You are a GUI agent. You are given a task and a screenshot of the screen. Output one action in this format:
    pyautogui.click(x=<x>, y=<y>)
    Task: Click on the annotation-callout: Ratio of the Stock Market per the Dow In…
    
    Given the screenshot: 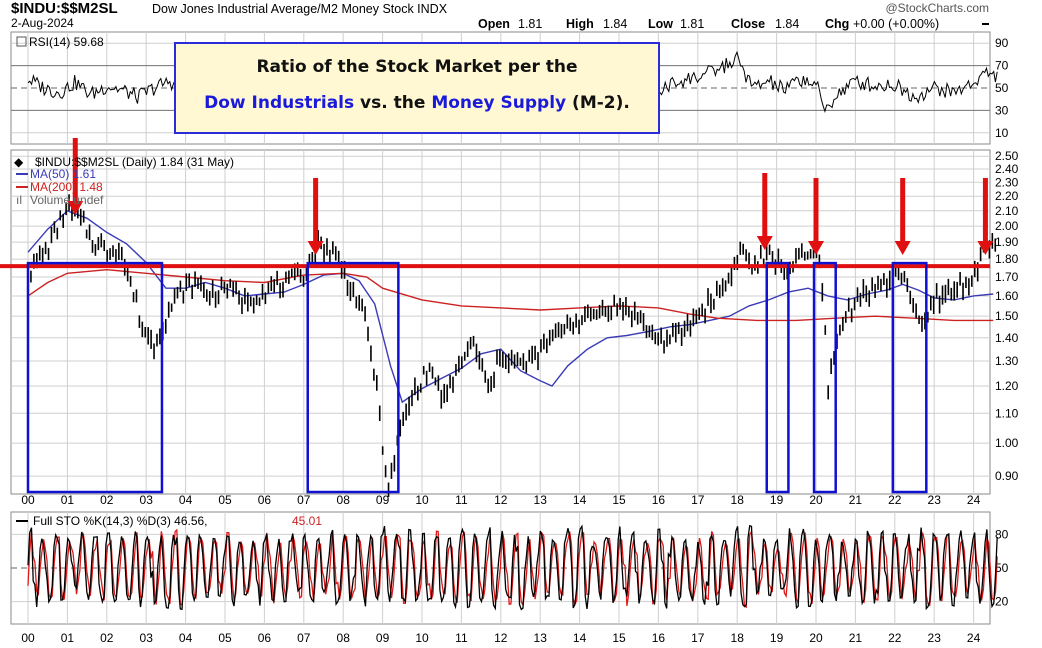 What is the action you would take?
    pyautogui.click(x=417, y=88)
    